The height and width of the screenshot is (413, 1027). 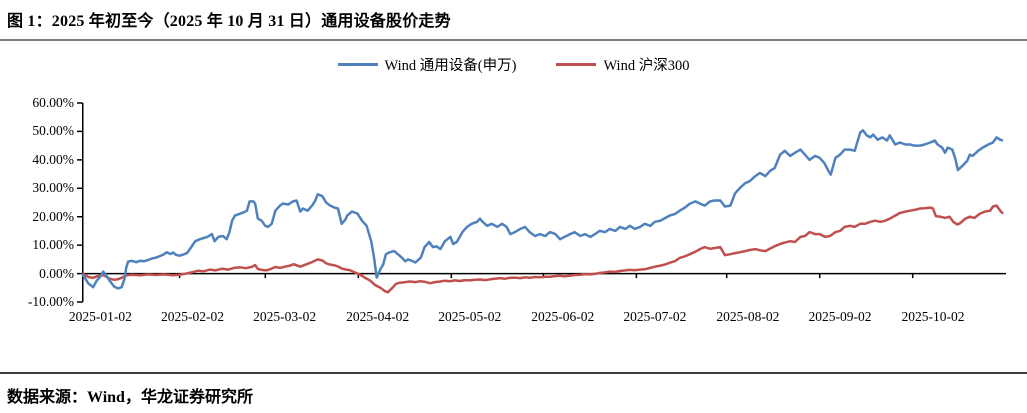 What do you see at coordinates (100, 316) in the screenshot?
I see `x-axis-label: 2025-01-02` at bounding box center [100, 316].